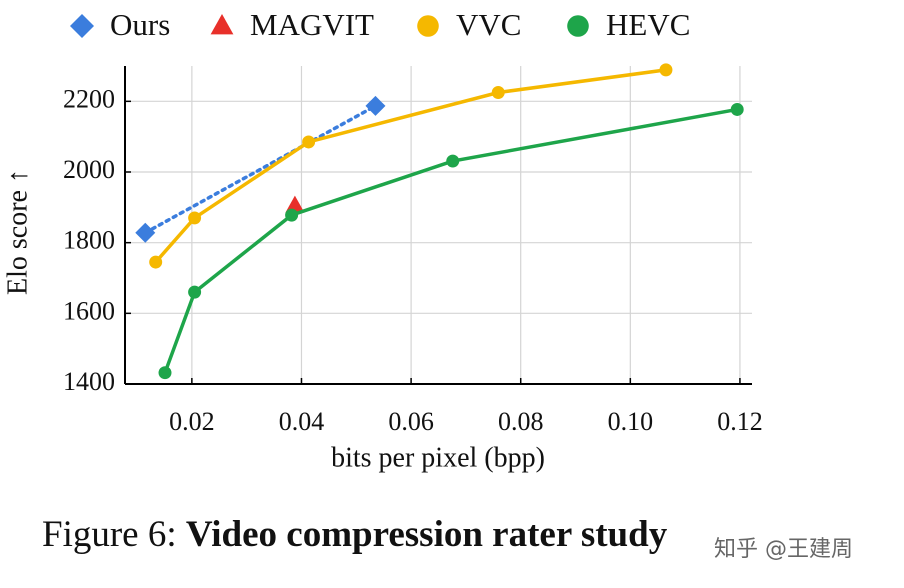 The image size is (904, 588). Describe the element at coordinates (488, 24) in the screenshot. I see `legend-label: VVC` at that location.